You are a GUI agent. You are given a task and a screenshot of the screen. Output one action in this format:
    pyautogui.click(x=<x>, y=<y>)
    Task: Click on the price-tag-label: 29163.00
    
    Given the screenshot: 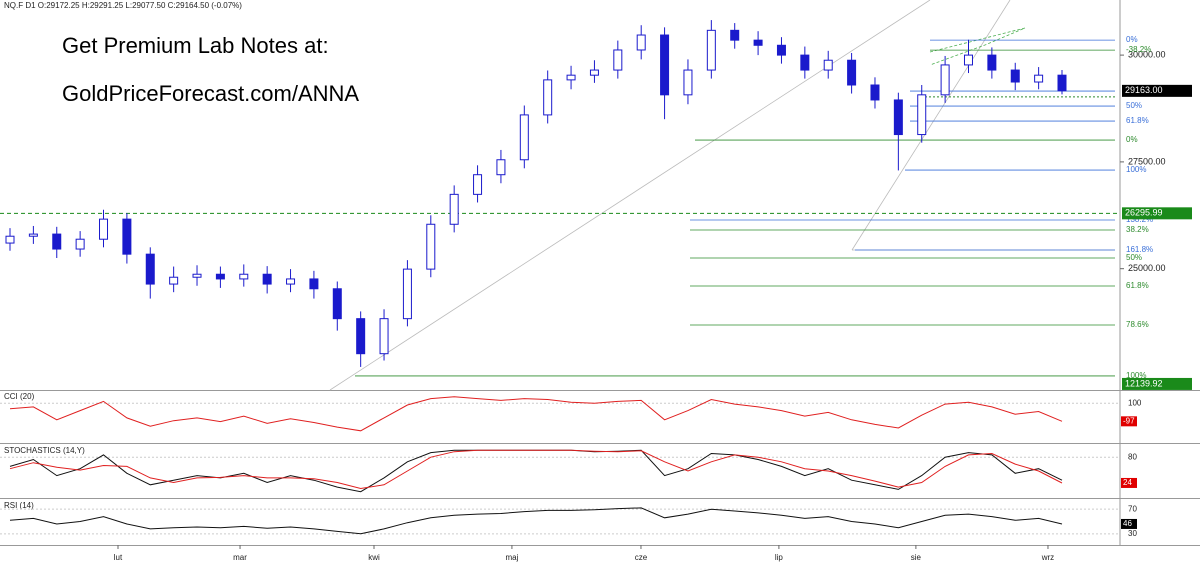 What is the action you would take?
    pyautogui.click(x=1144, y=90)
    